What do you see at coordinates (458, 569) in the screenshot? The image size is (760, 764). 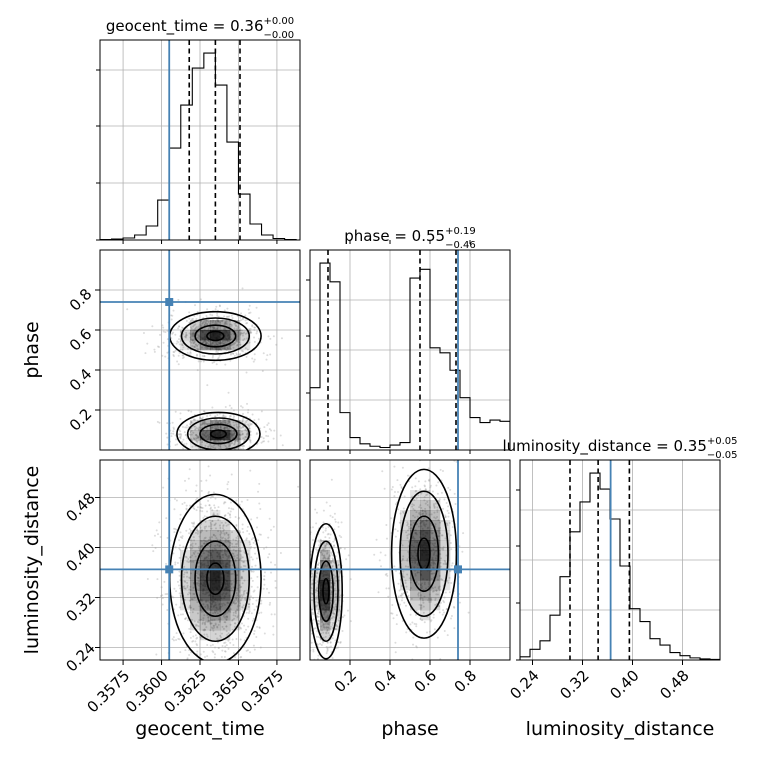 I see `truth-marker` at bounding box center [458, 569].